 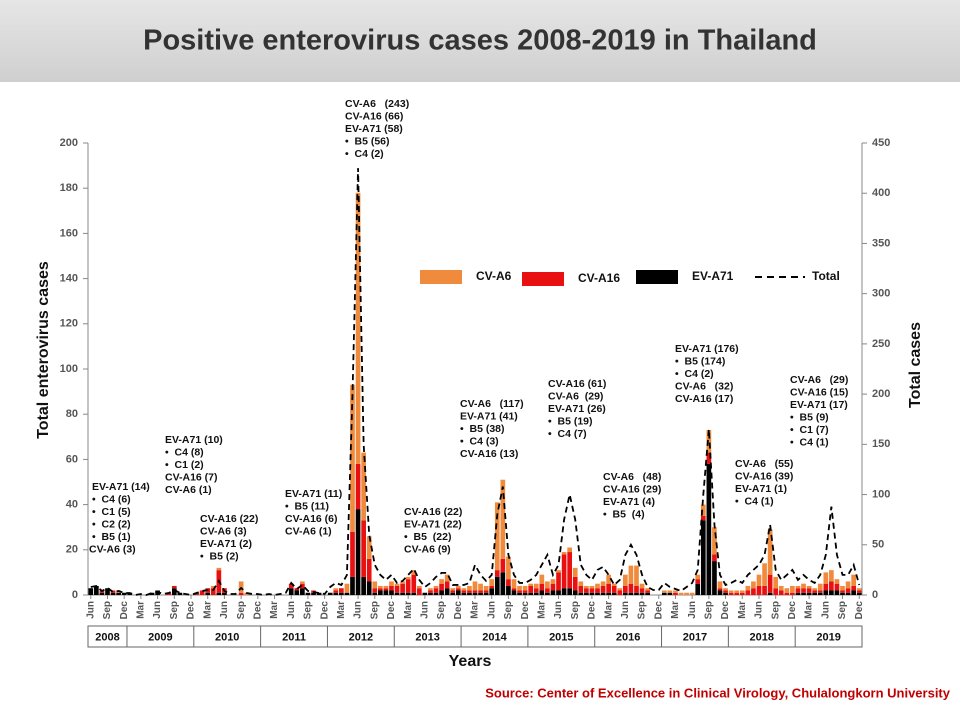 I want to click on y-tick-label: 120, so click(x=69, y=324).